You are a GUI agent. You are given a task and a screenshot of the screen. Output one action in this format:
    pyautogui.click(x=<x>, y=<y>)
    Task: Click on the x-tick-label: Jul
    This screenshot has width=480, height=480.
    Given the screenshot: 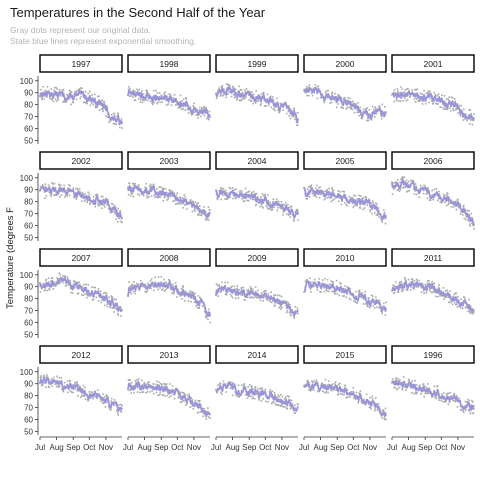 What is the action you would take?
    pyautogui.click(x=40, y=447)
    